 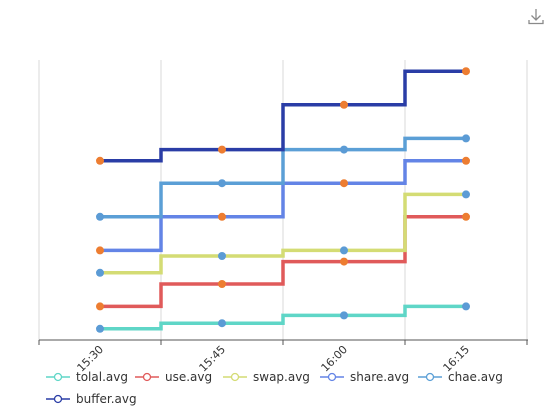 I want to click on legend-item: chae.avg, so click(x=460, y=377).